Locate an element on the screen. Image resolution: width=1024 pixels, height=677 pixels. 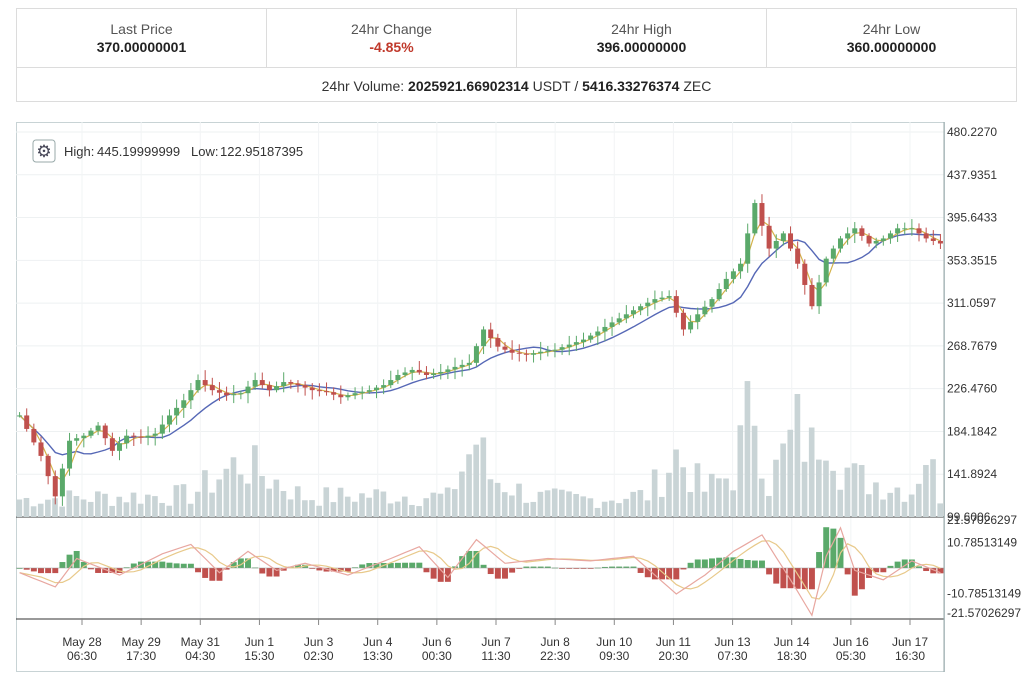
price-axis-tick-label: 395.6433 is located at coordinates (972, 218).